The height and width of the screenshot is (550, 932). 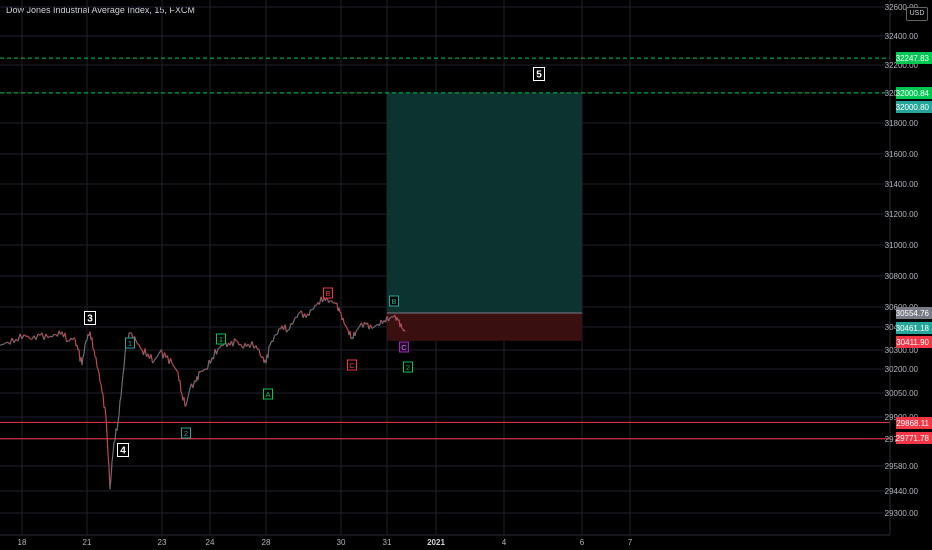 I want to click on wave-label: 4, so click(x=123, y=450).